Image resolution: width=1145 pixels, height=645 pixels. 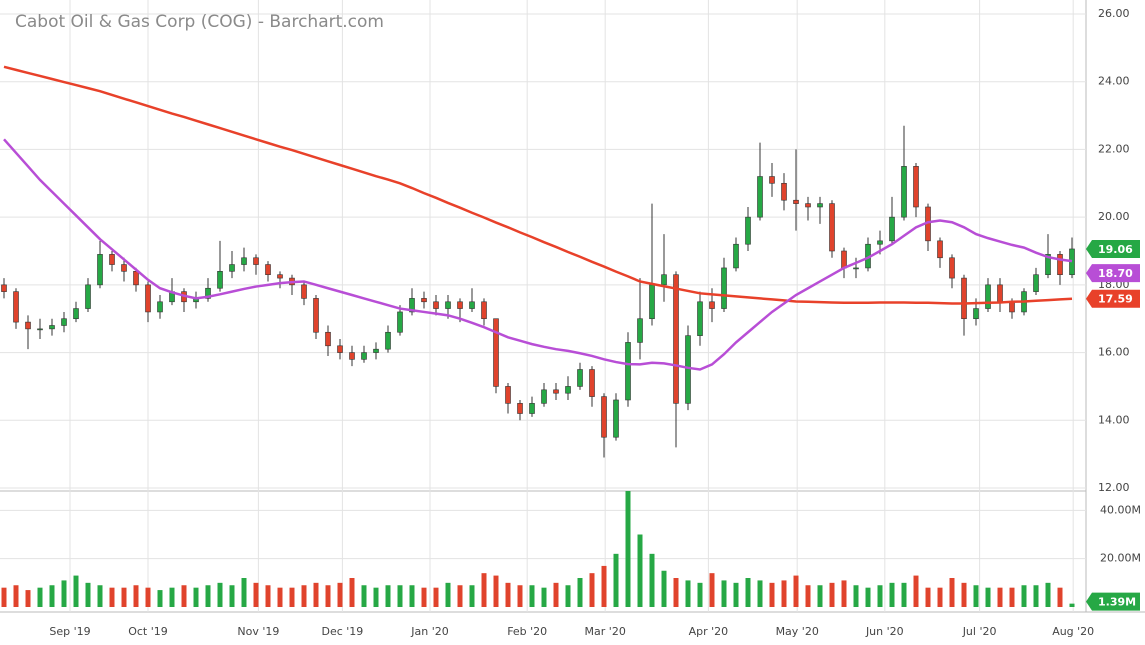 I want to click on y-tick-label: 12.00, so click(x=1114, y=487).